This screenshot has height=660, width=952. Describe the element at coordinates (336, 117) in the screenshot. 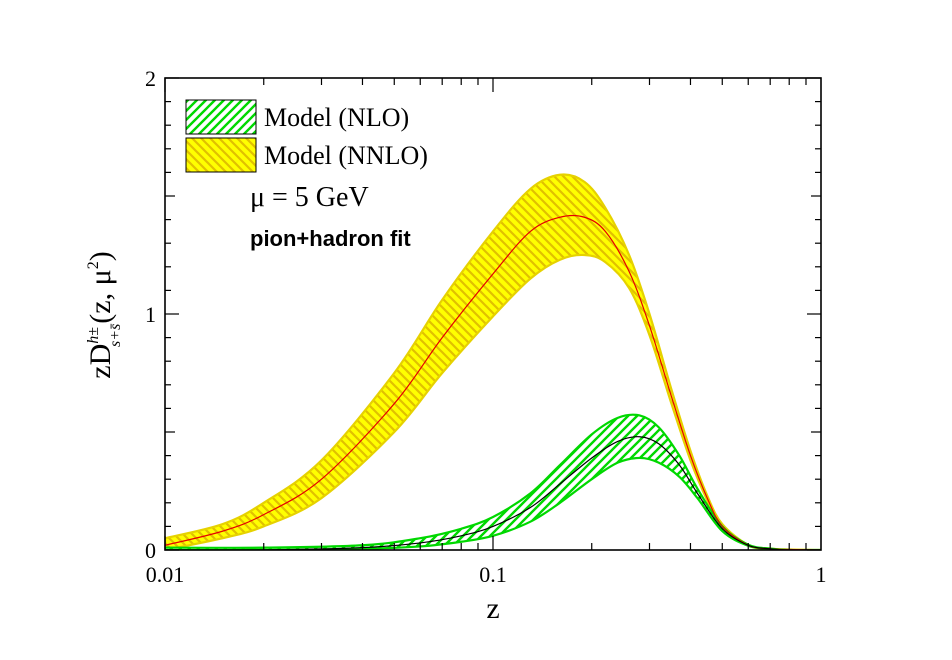

I see `legend-label-nlo: Model (NLO)` at that location.